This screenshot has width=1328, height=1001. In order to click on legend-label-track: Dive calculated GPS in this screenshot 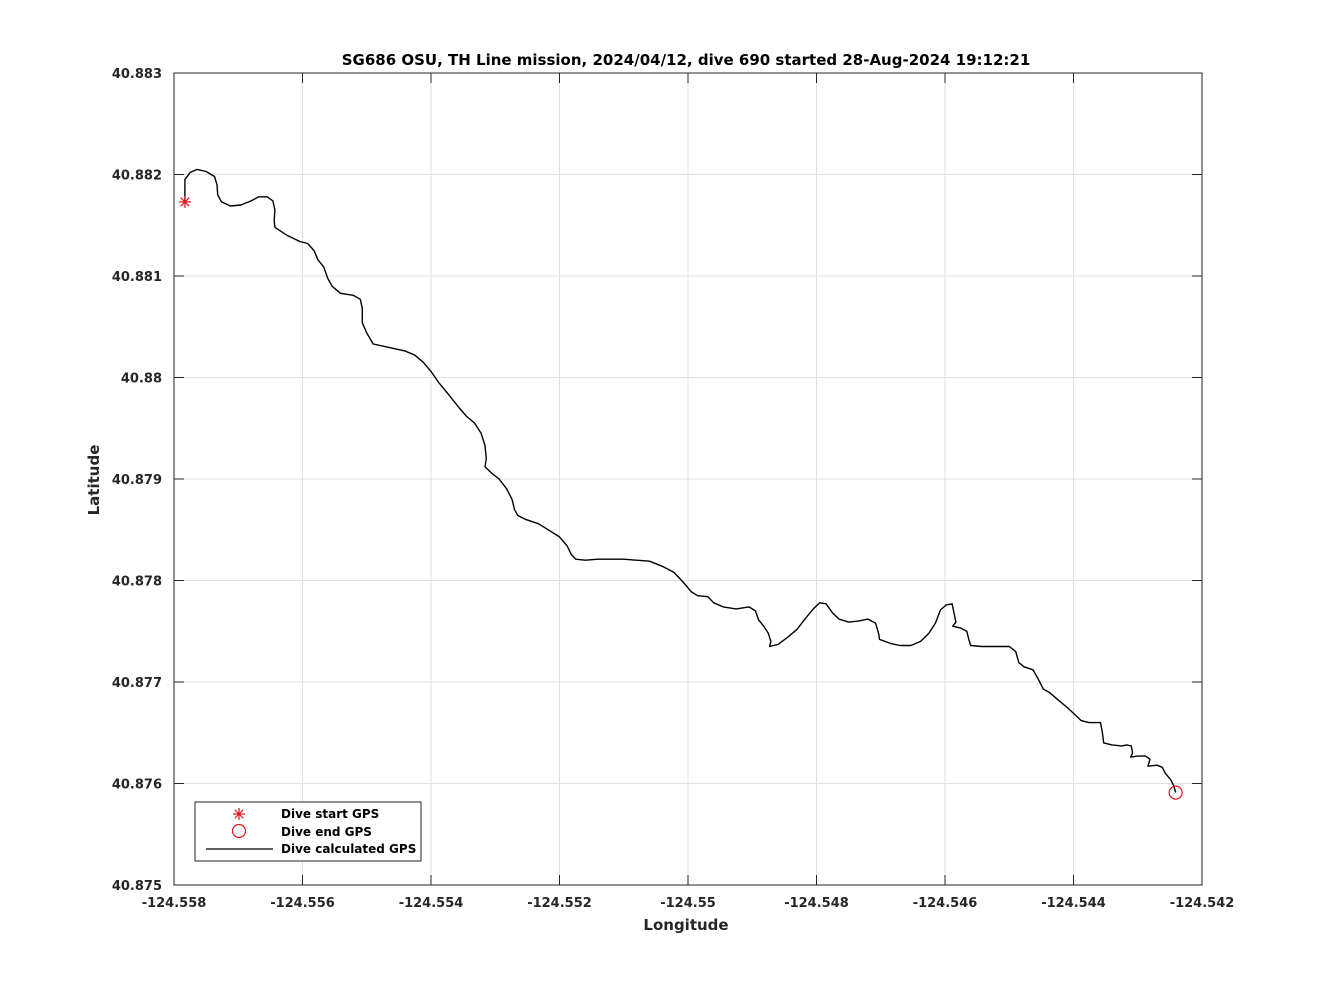, I will do `click(348, 849)`.